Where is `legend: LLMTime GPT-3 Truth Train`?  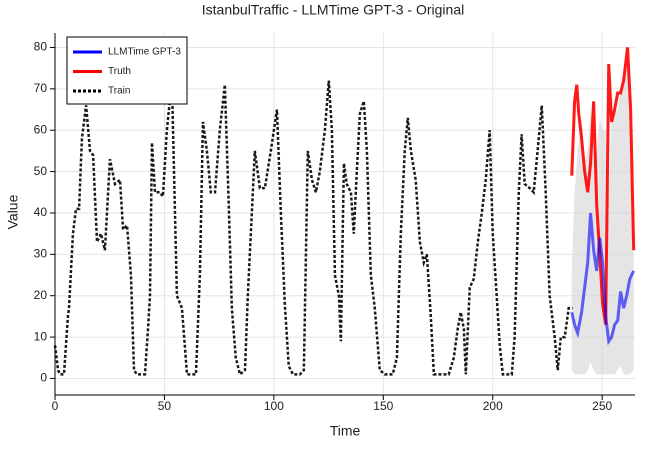 legend: LLMTime GPT-3 Truth Train is located at coordinates (127, 70).